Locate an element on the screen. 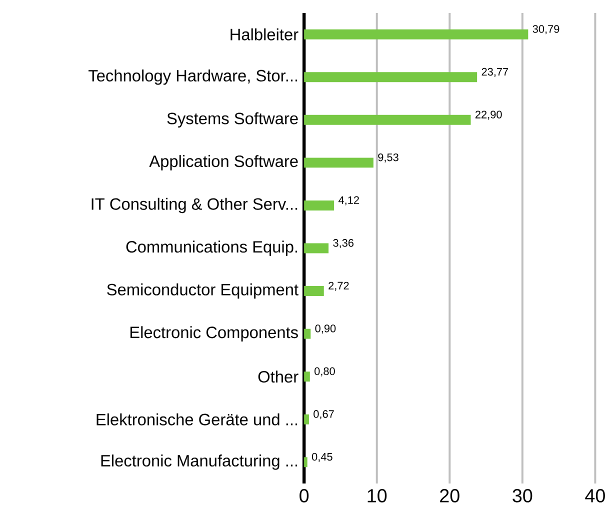  data-label: 4,12 is located at coordinates (348, 201).